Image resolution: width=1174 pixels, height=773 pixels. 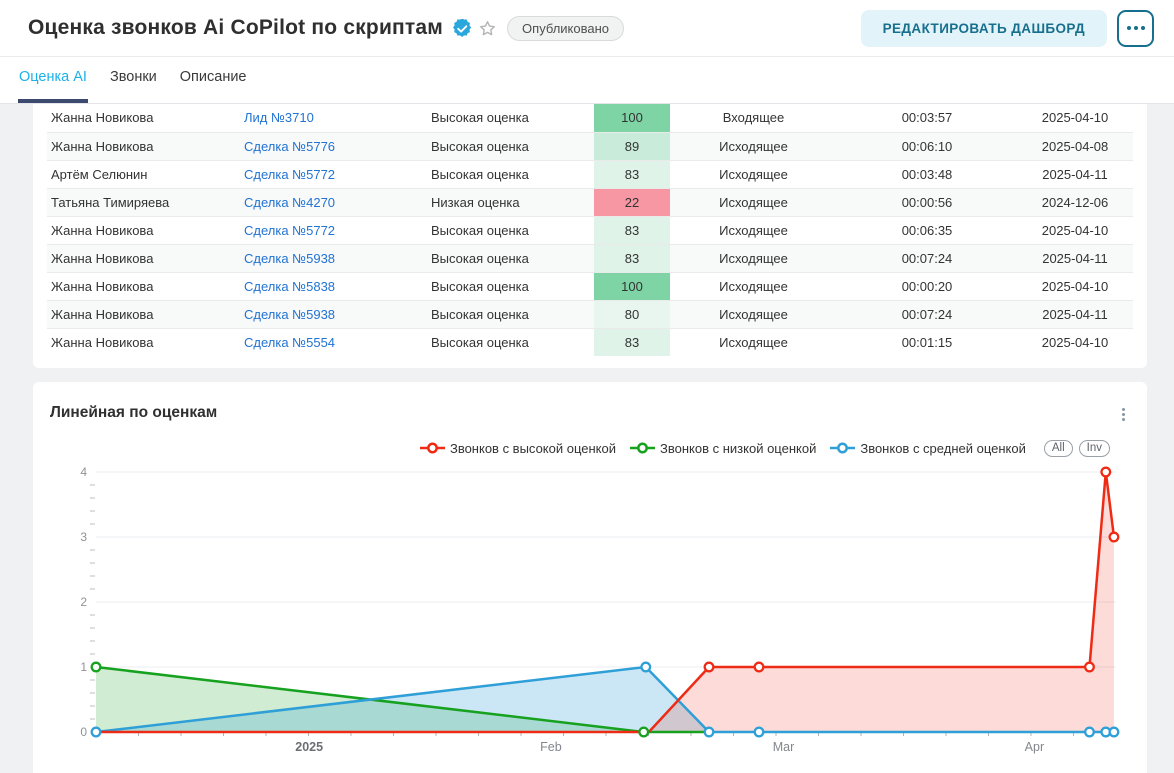 What do you see at coordinates (983, 28) in the screenshot?
I see `edit-dashboard-button: РЕДАКТИРОВАТЬ ДАШБОРД` at bounding box center [983, 28].